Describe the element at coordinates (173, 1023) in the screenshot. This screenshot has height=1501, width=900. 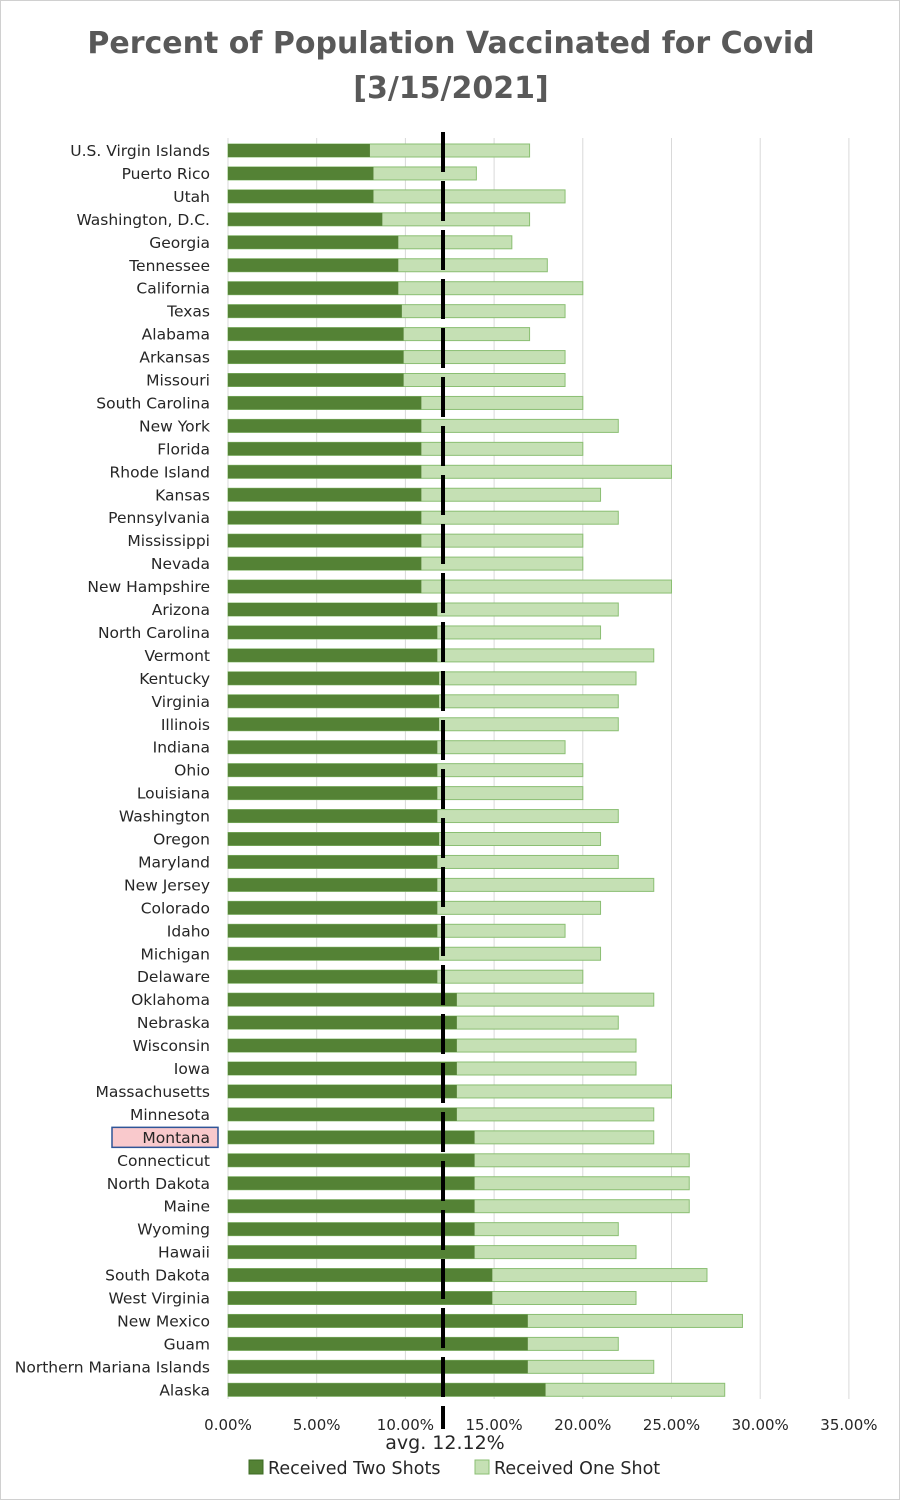
I see `category-label: Nebraska` at that location.